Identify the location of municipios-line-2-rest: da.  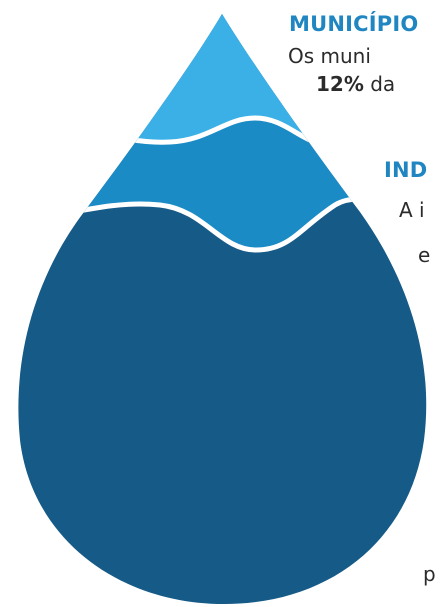
(379, 84).